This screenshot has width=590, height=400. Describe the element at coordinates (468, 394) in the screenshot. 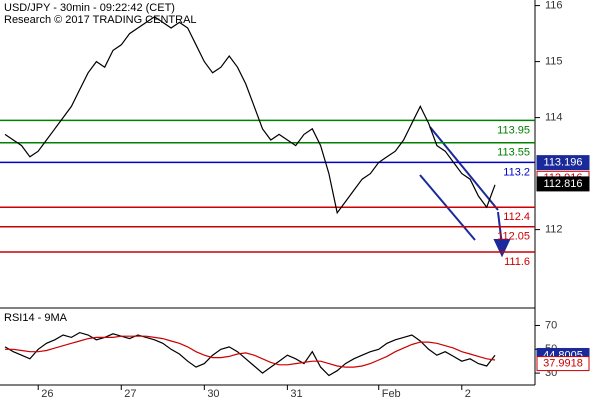

I see `x-tick-label: 2` at that location.